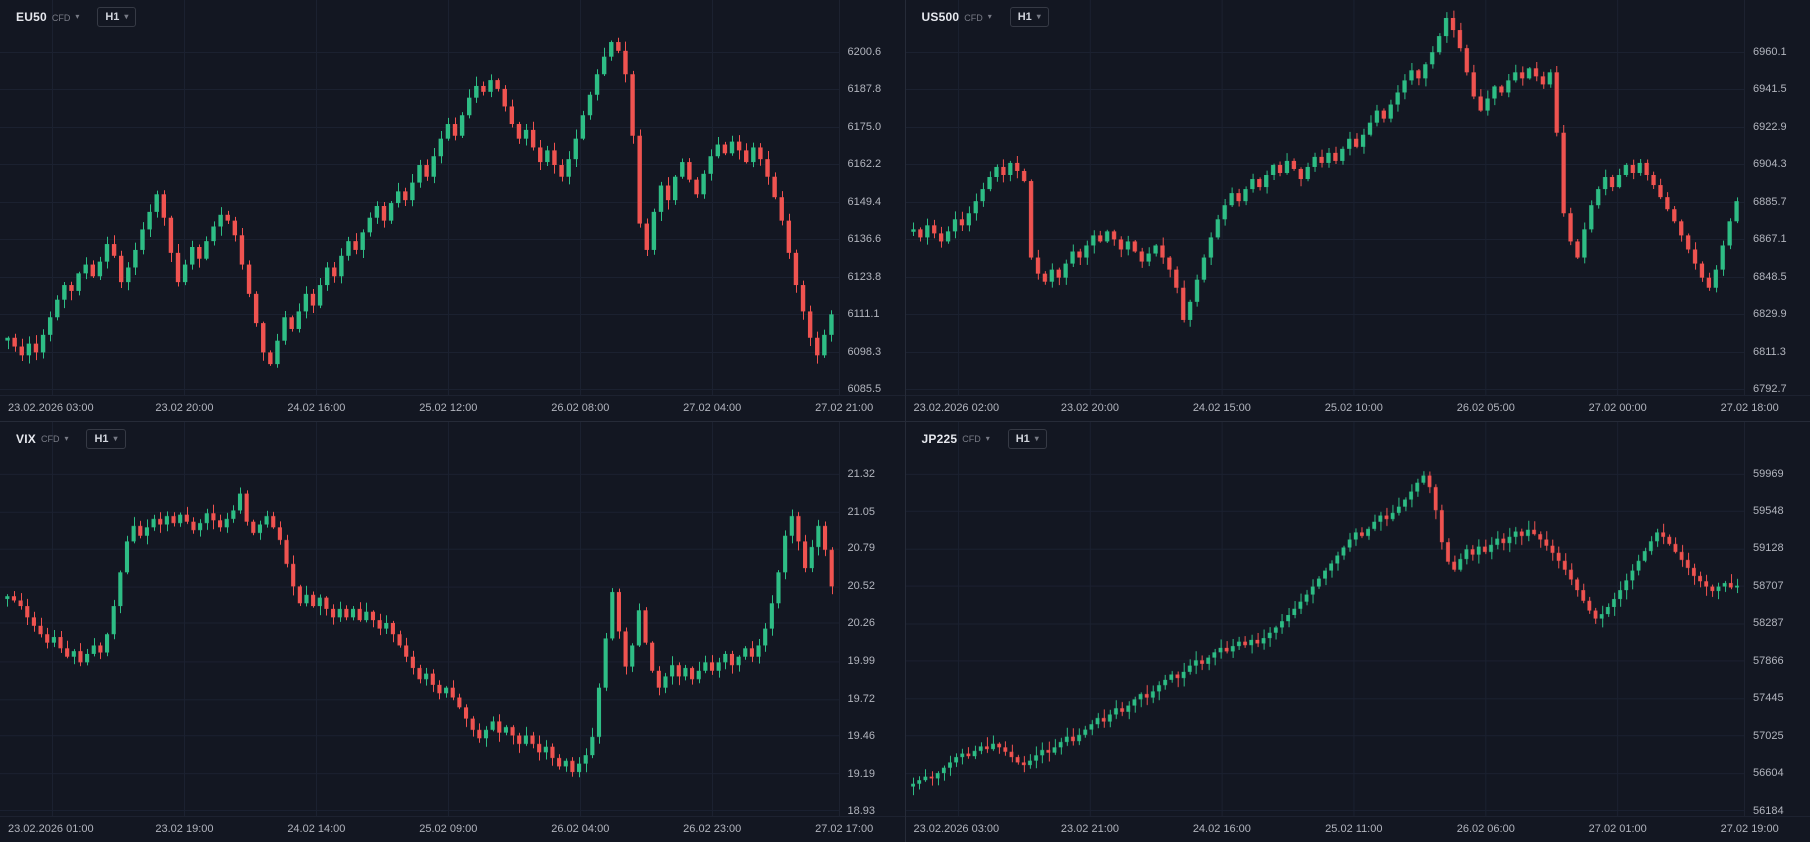  I want to click on price-axis-label: 57445, so click(1768, 698).